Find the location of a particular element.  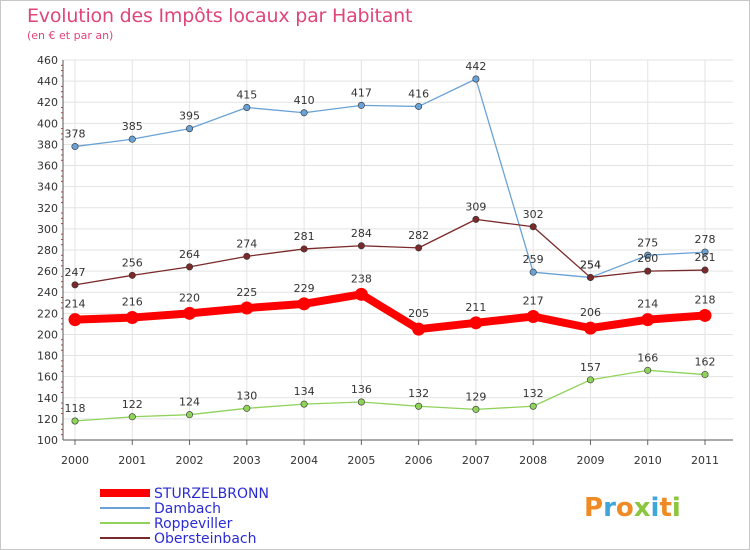

data-label-dambach: 385 is located at coordinates (132, 126).